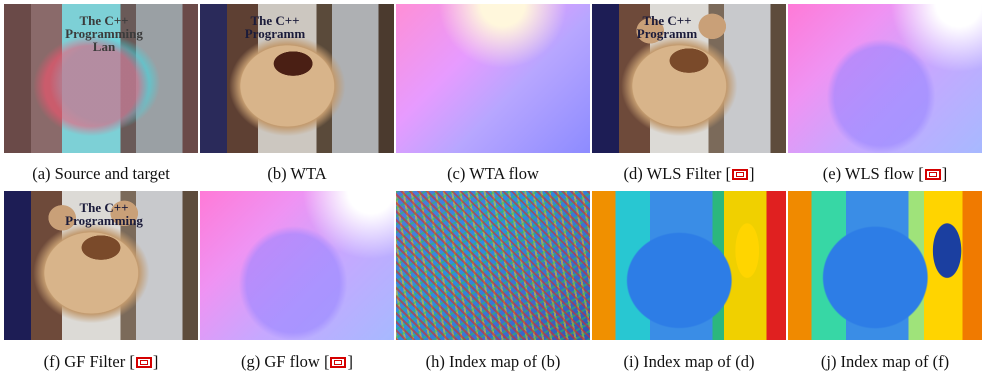  I want to click on gf-filter-image: The C++ Programming, so click(101, 265).